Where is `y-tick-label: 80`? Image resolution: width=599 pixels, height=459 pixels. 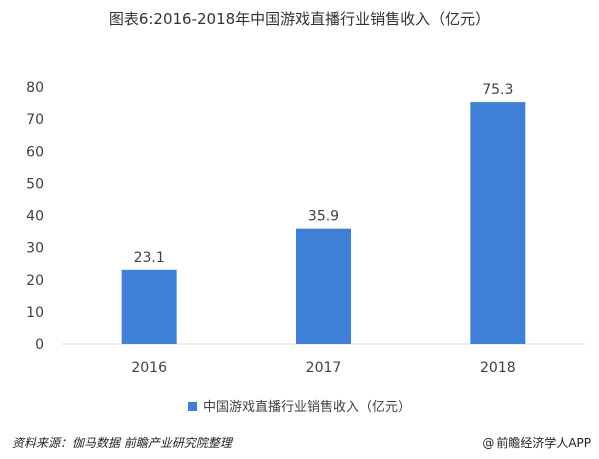 y-tick-label: 80 is located at coordinates (35, 88).